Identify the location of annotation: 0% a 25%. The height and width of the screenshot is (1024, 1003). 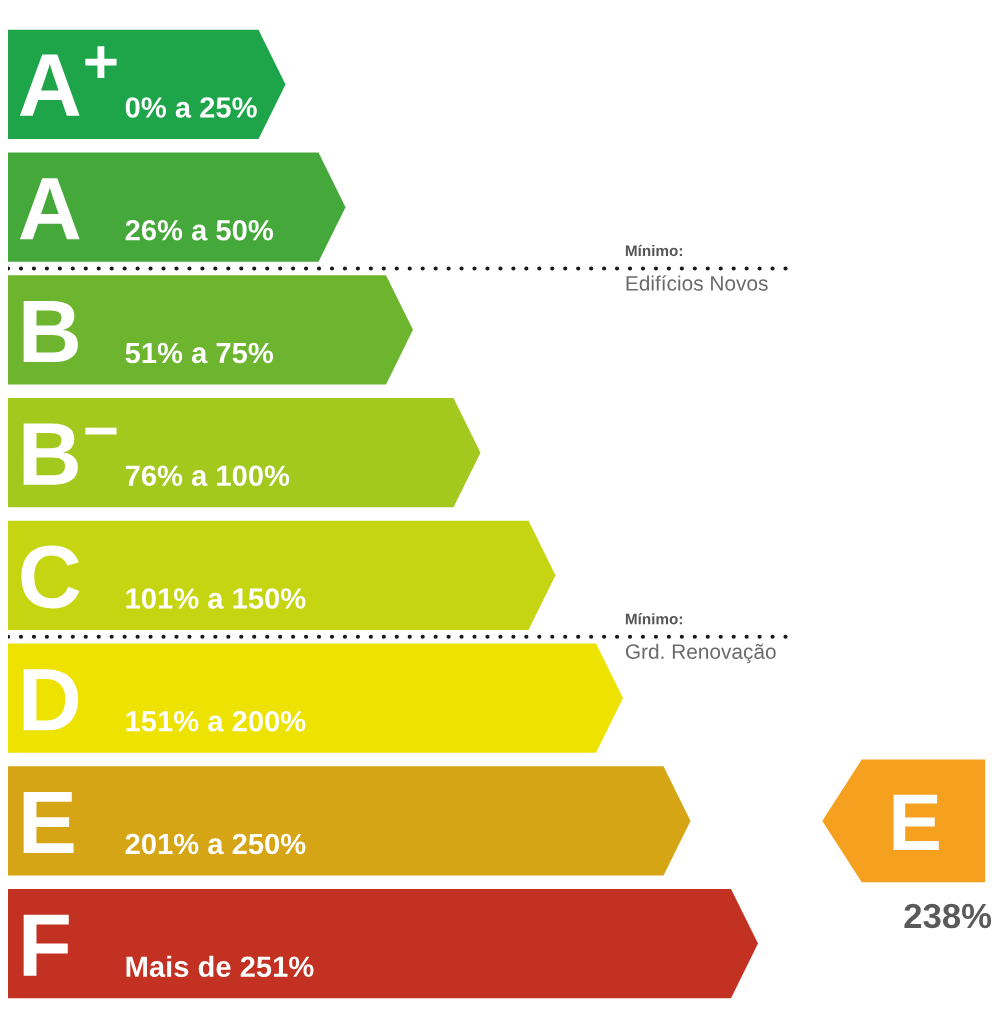
(191, 107).